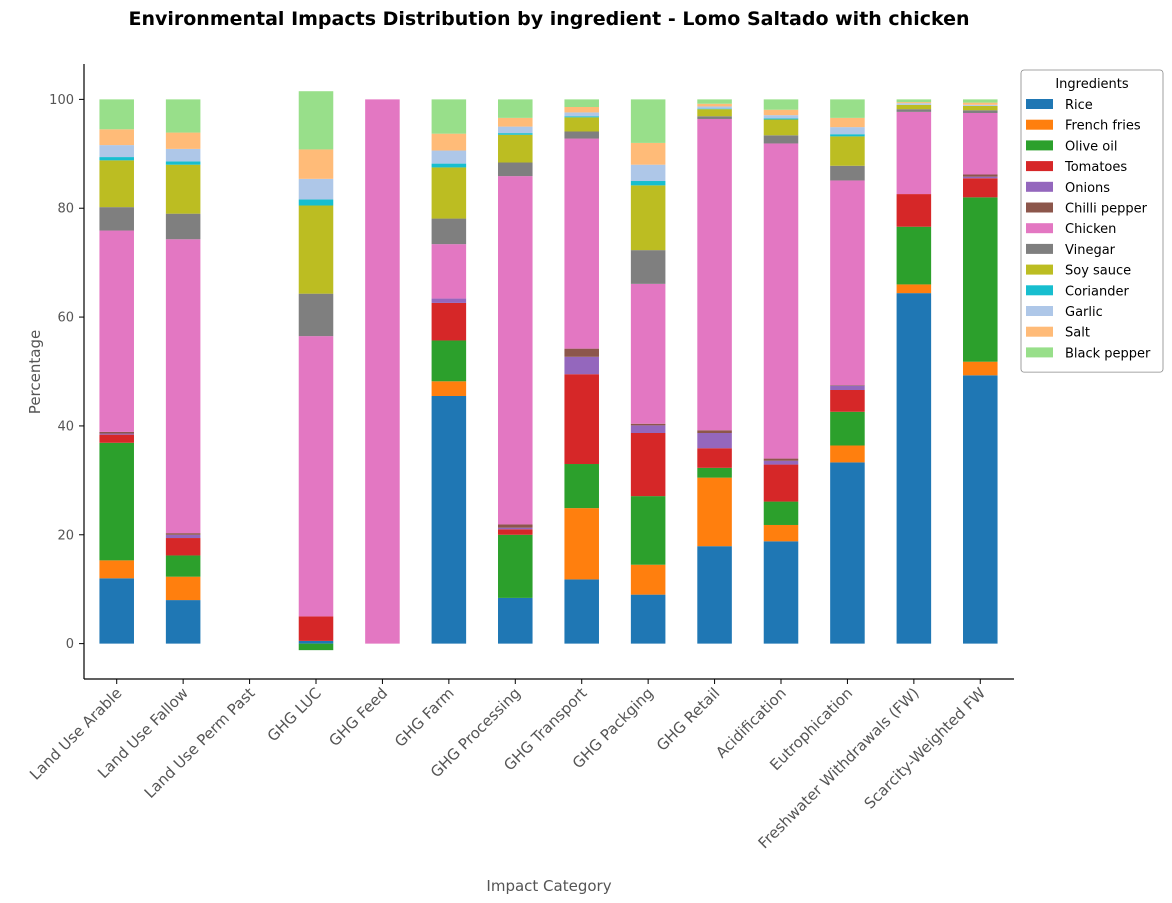  Describe the element at coordinates (65, 318) in the screenshot. I see `y-tick-label: 60` at that location.